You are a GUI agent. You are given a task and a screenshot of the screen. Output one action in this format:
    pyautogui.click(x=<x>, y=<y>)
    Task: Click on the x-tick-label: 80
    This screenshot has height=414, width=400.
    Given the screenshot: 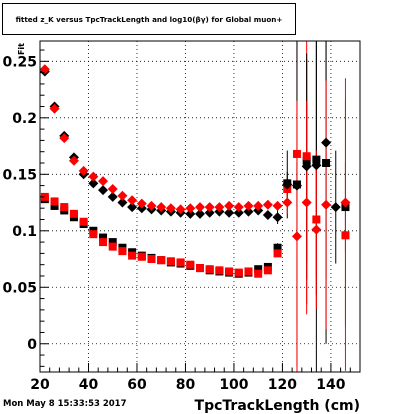 What is the action you would take?
    pyautogui.click(x=186, y=385)
    